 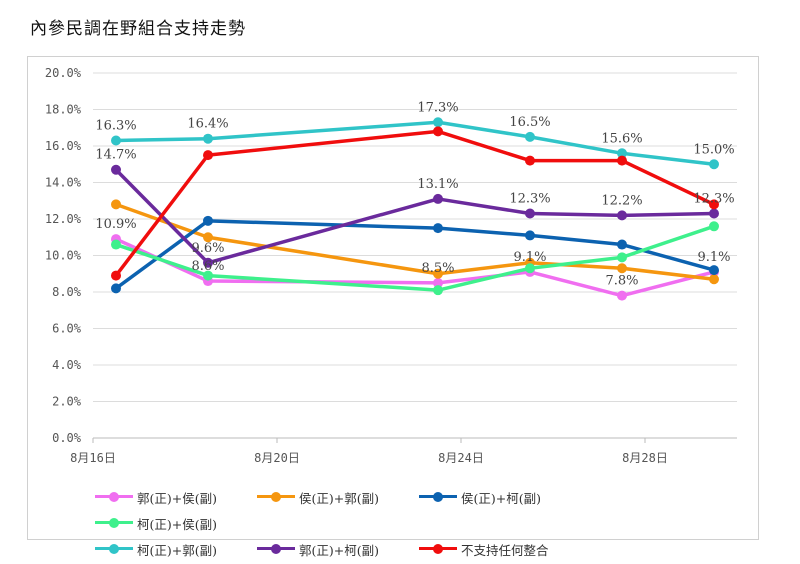 I want to click on x-tick-label: 8月16日, so click(x=93, y=458).